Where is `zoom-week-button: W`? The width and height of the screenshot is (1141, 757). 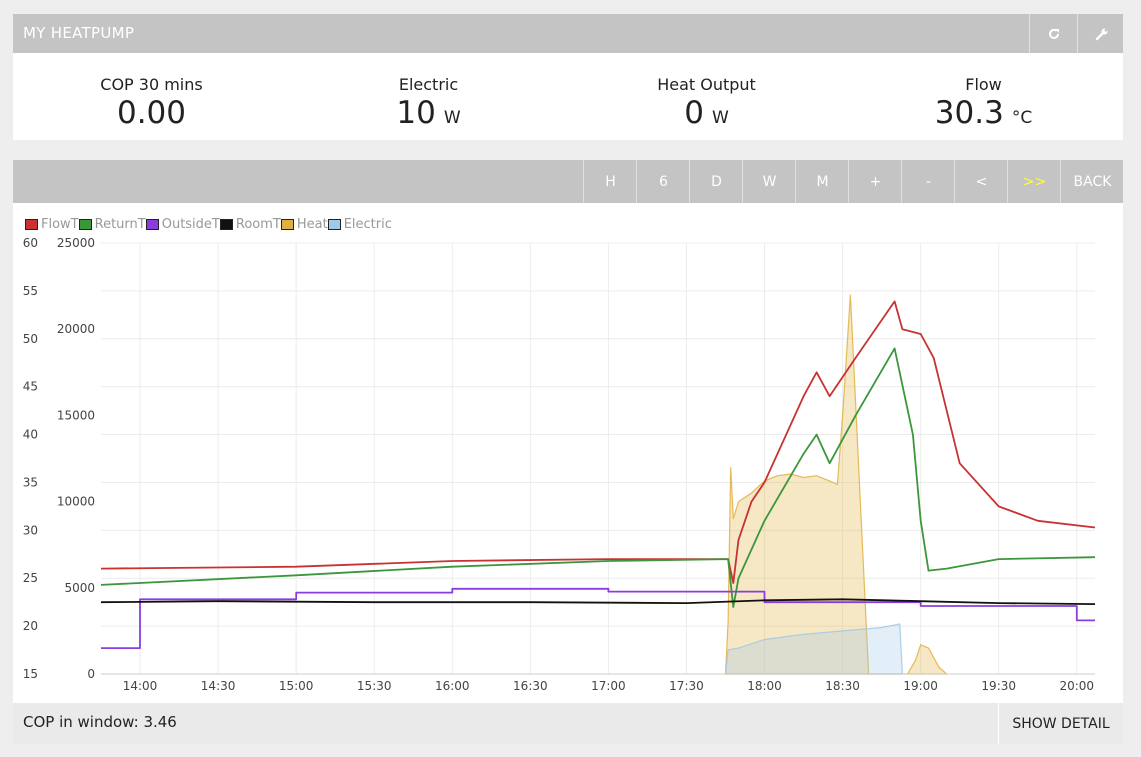 zoom-week-button: W is located at coordinates (769, 181).